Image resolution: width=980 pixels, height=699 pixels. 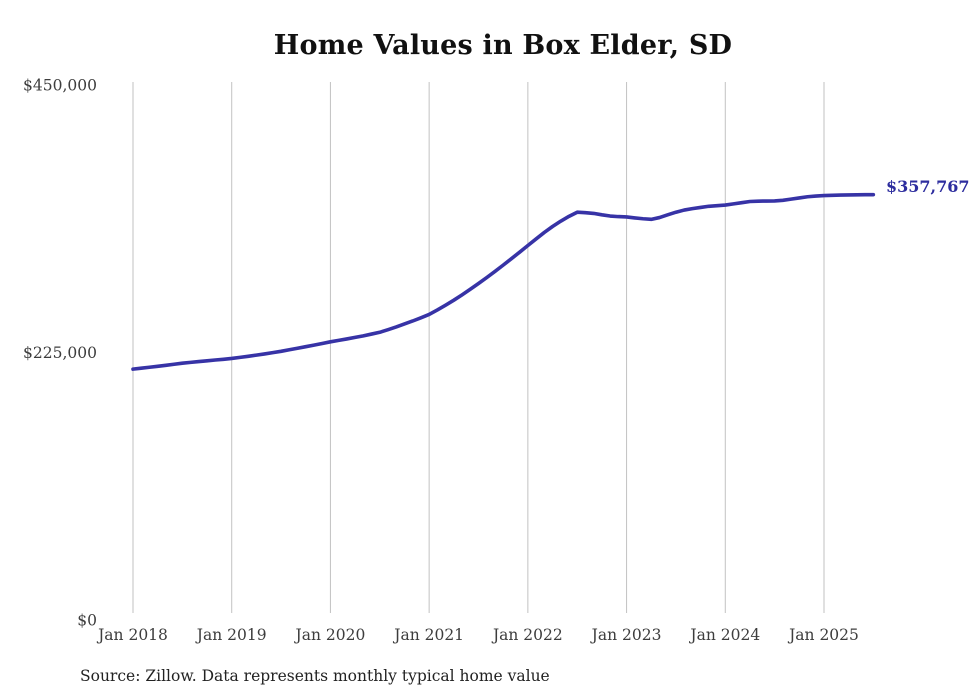 What do you see at coordinates (928, 186) in the screenshot?
I see `final-value-label: $357,767` at bounding box center [928, 186].